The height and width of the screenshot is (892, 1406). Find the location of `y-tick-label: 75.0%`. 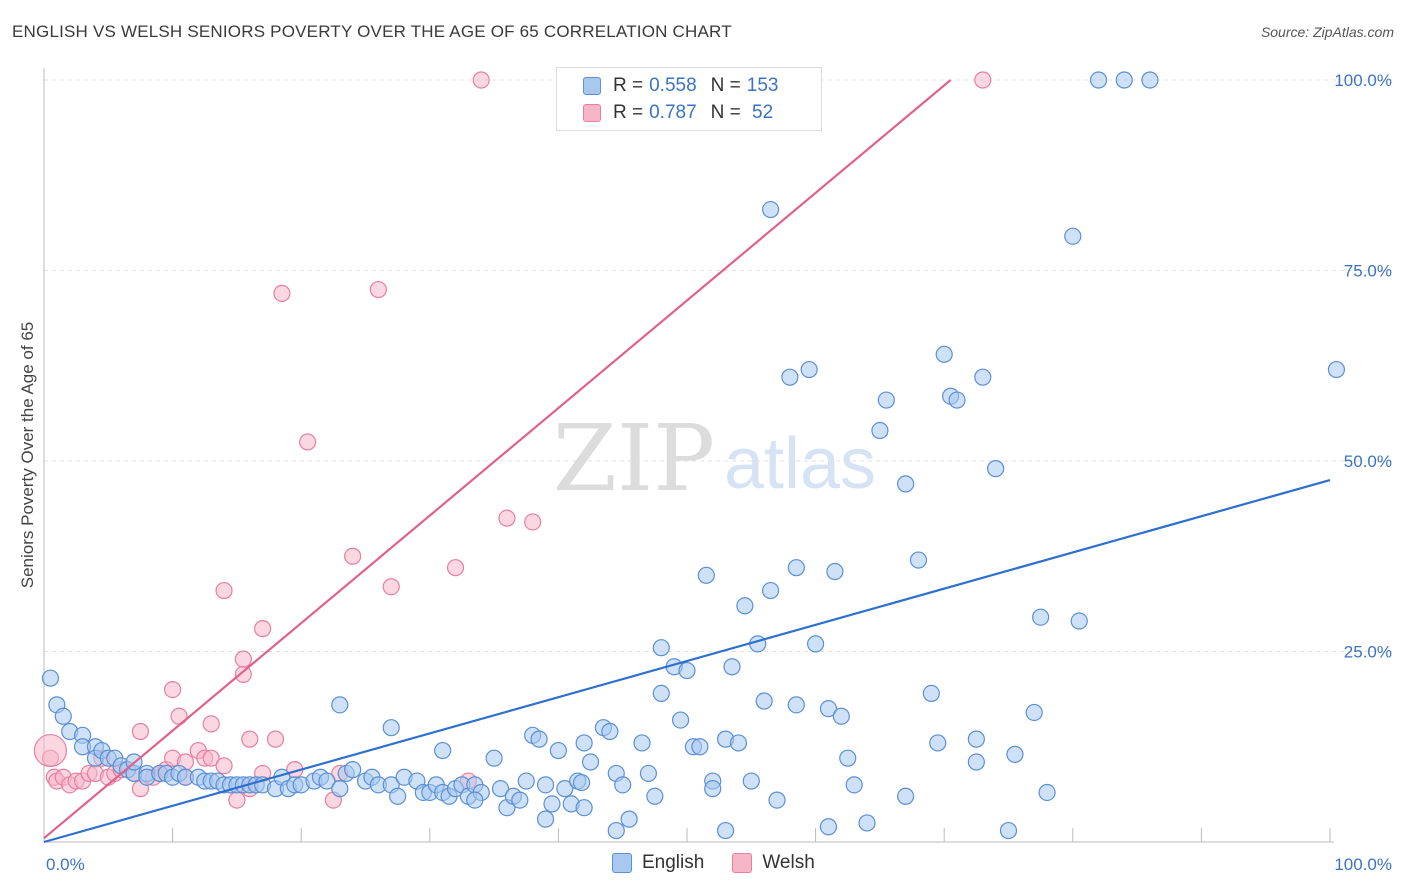

y-tick-label: 75.0% is located at coordinates (1368, 271).